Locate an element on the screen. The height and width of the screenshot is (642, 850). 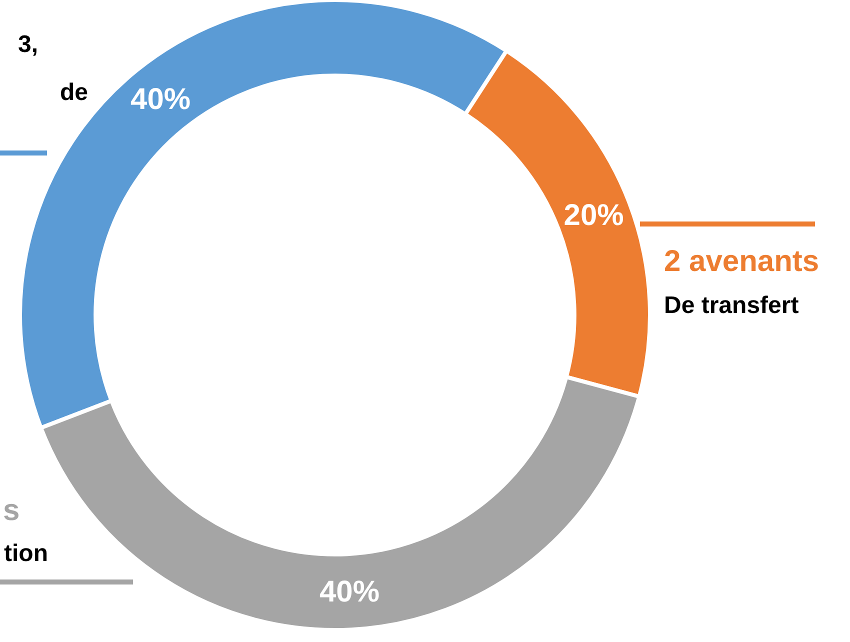
slice-label: s is located at coordinates (11, 510).